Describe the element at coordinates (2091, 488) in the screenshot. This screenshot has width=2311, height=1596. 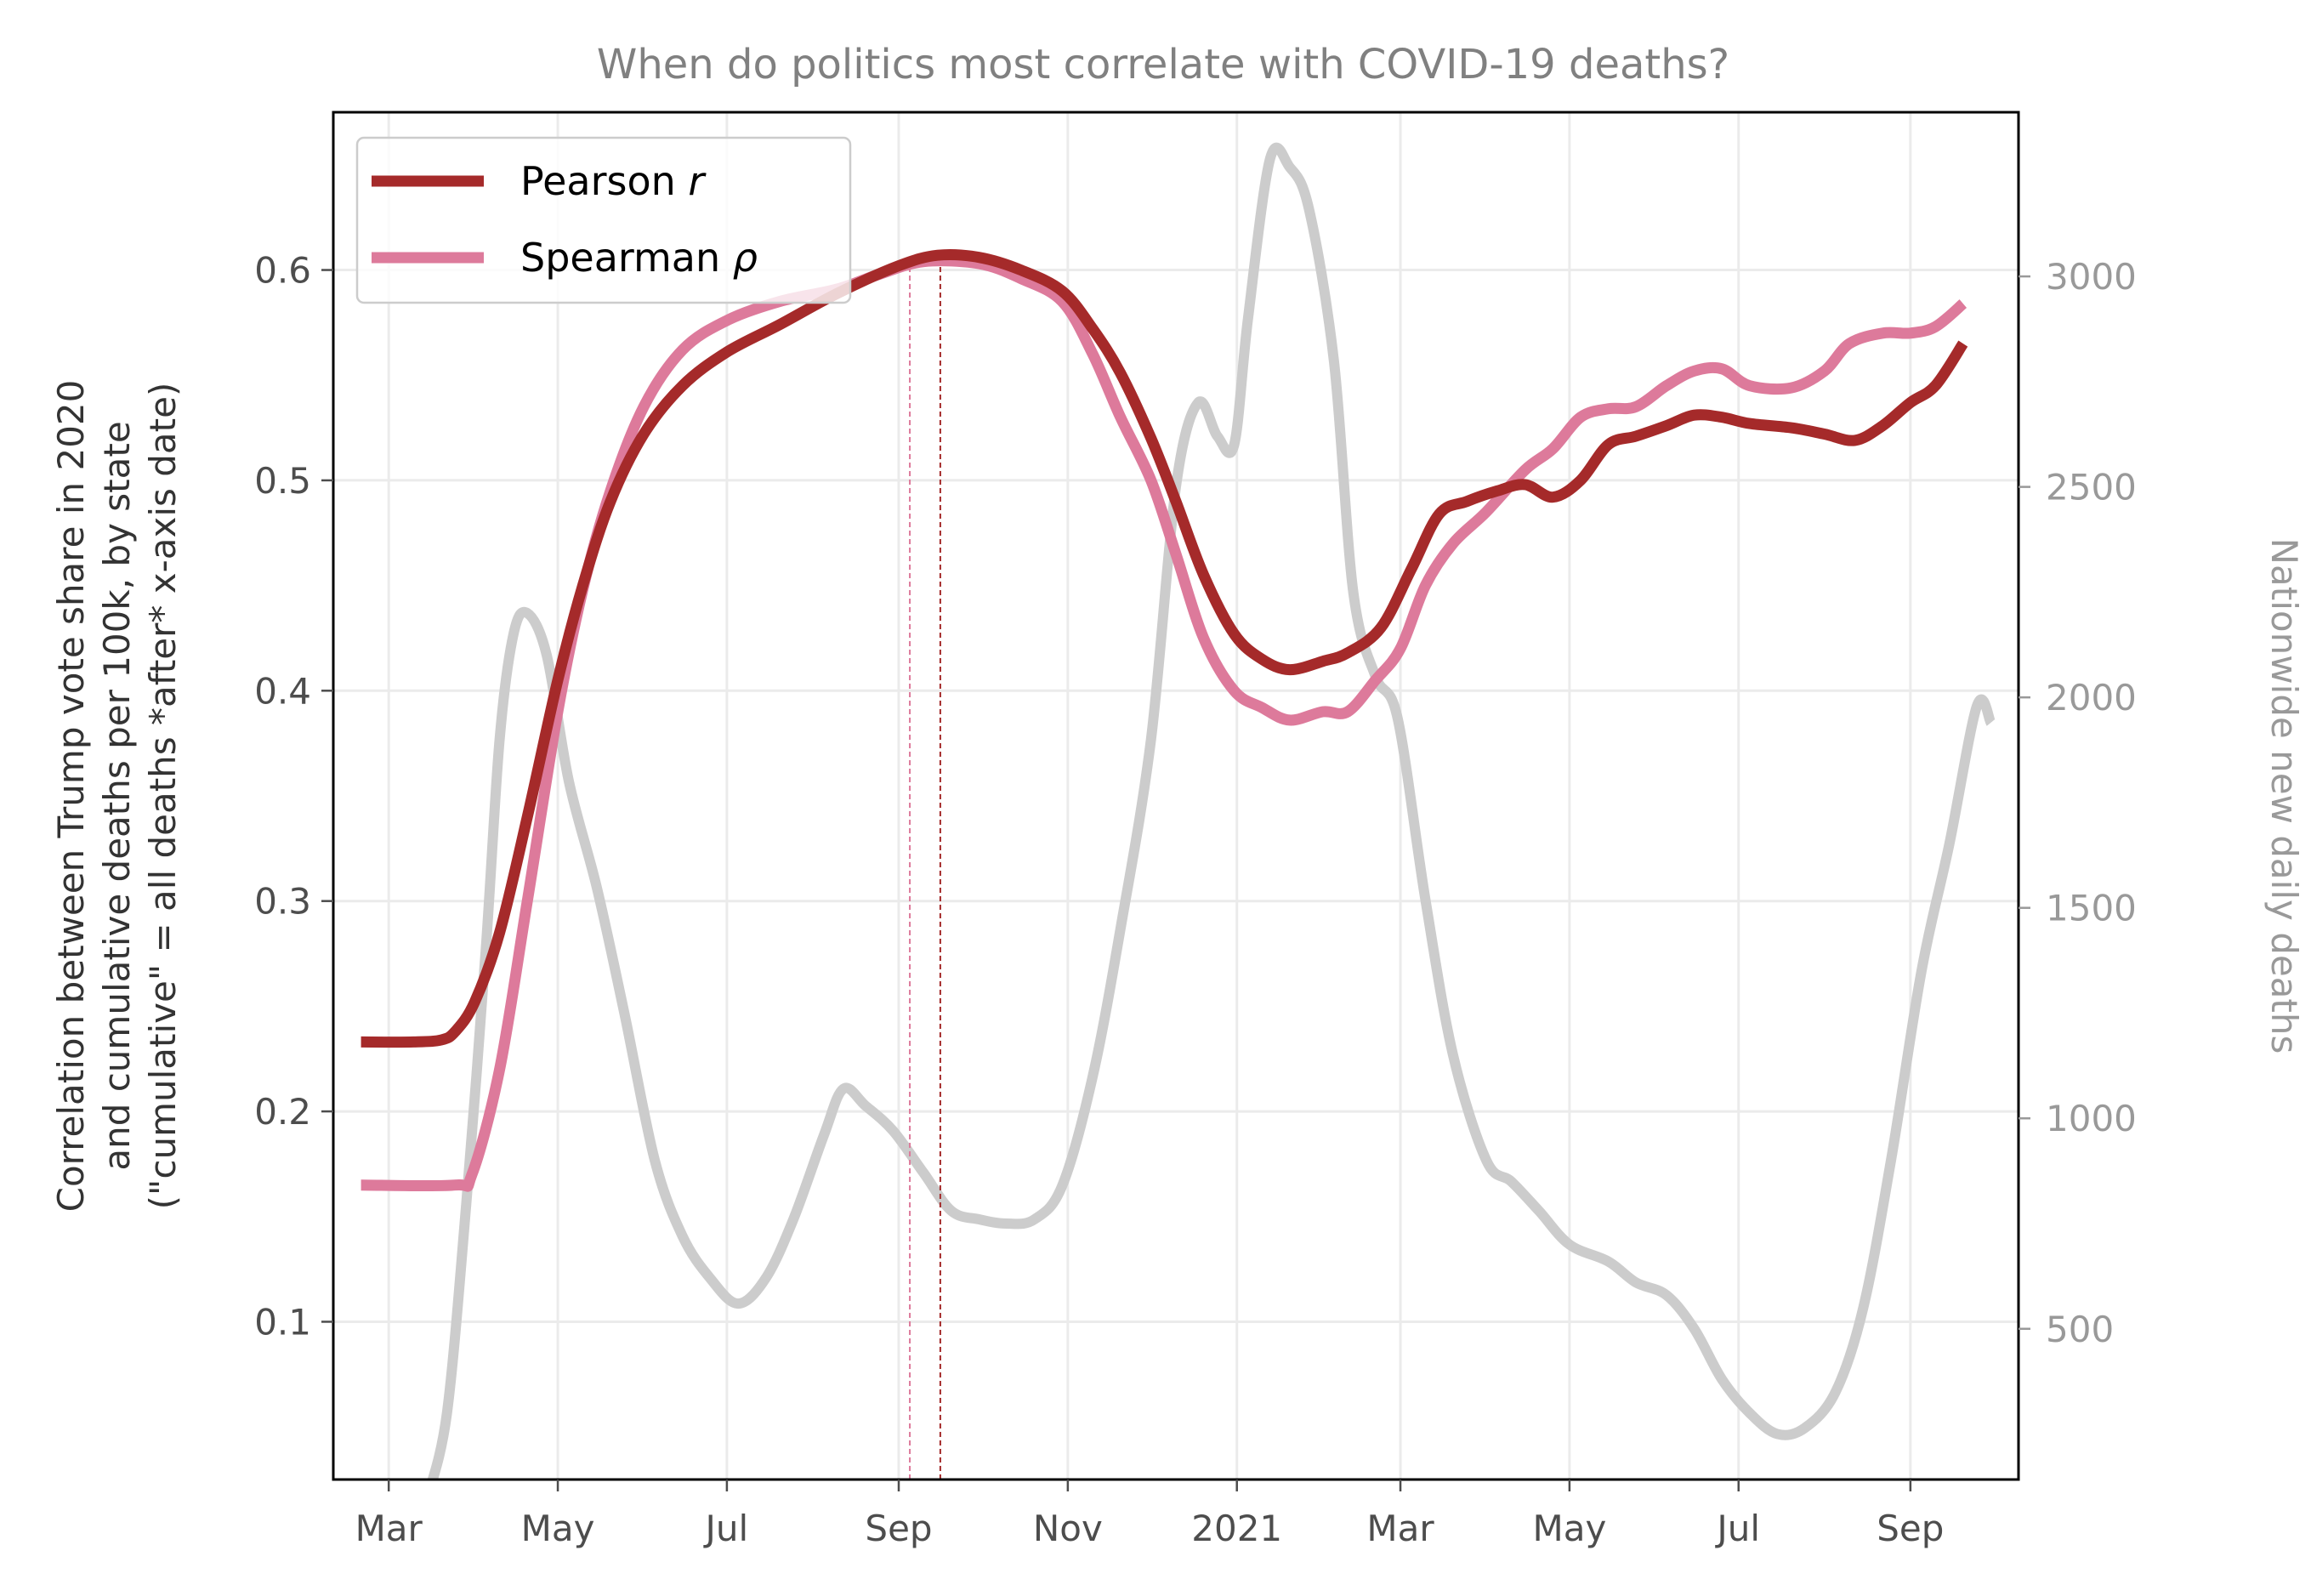
I see `y-right-tick-label: 2500` at that location.